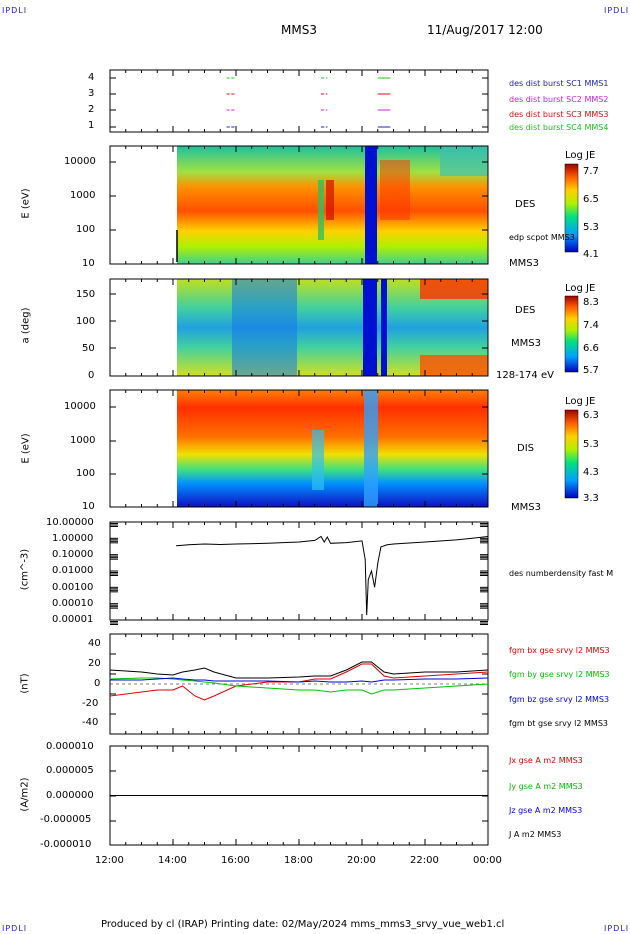 Image resolution: width=630 pixels, height=934 pixels. What do you see at coordinates (617, 10) in the screenshot?
I see `corner-tag-top-right: IPDLI` at bounding box center [617, 10].